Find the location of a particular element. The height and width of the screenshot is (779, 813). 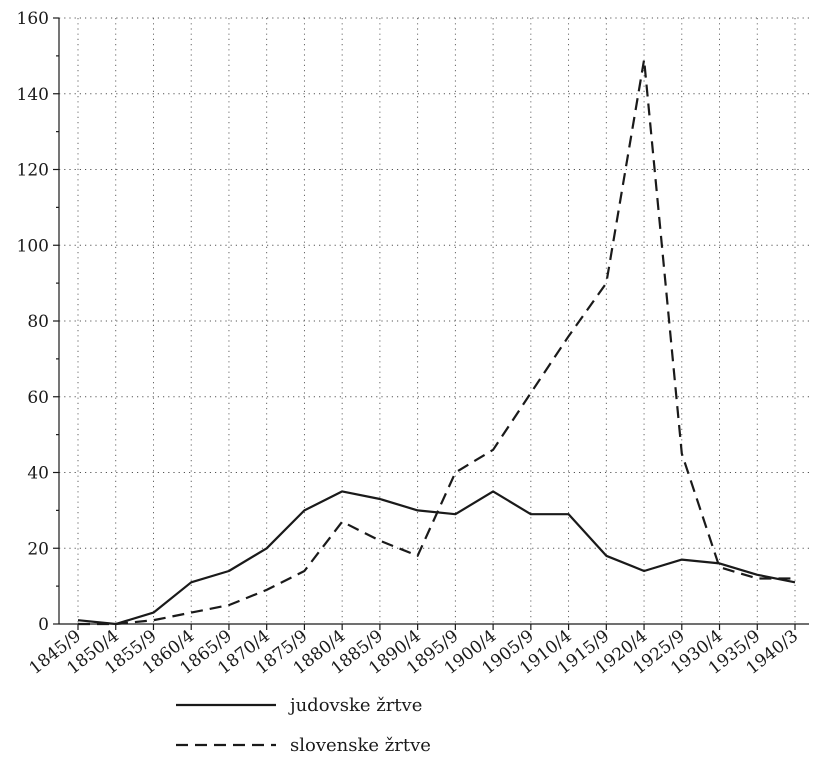

legend-label: slovenske žrtve is located at coordinates (360, 745).